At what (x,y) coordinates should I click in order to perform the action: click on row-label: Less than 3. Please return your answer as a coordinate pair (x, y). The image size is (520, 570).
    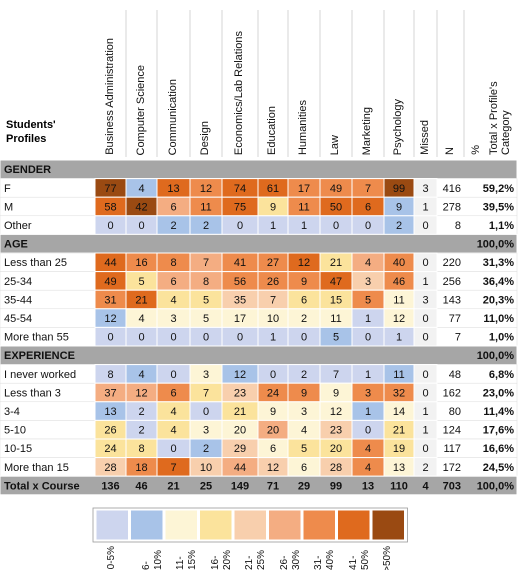
    Looking at the image, I should click on (32, 393).